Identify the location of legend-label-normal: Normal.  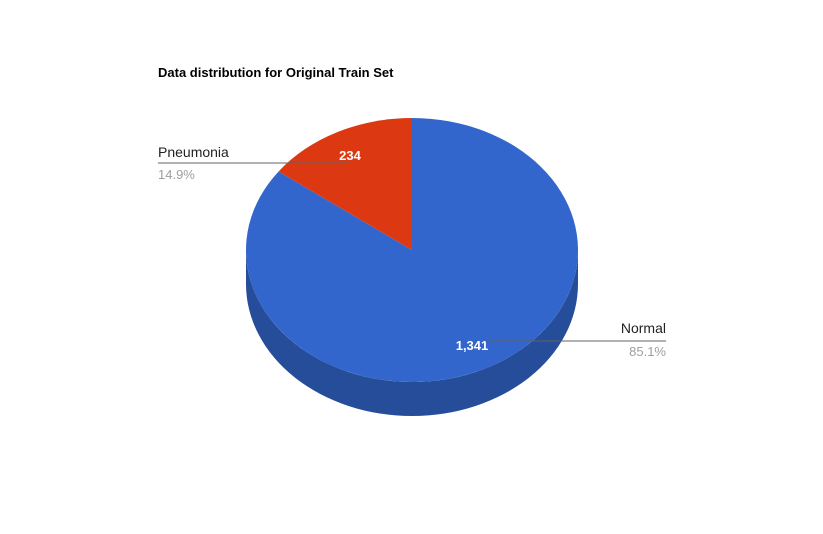
(643, 328).